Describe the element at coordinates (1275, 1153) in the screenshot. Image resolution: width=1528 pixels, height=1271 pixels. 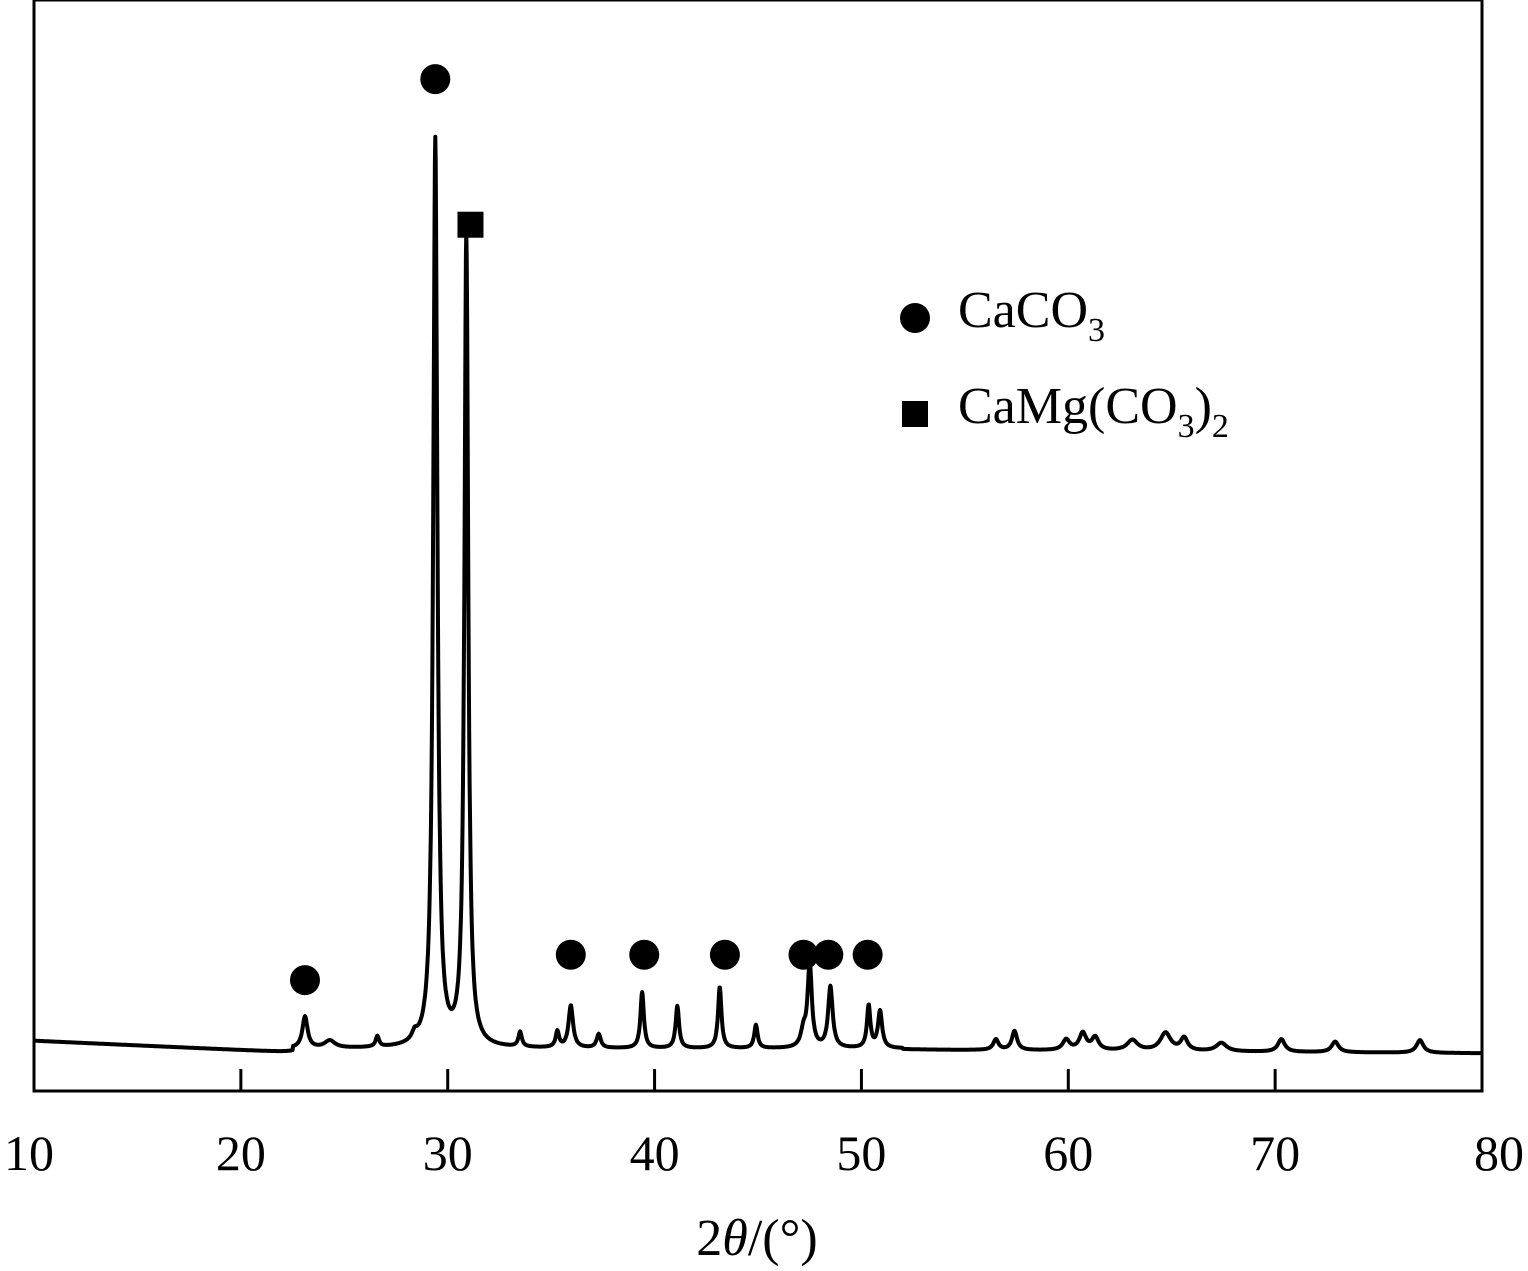
I see `x-tick-label: 70` at that location.